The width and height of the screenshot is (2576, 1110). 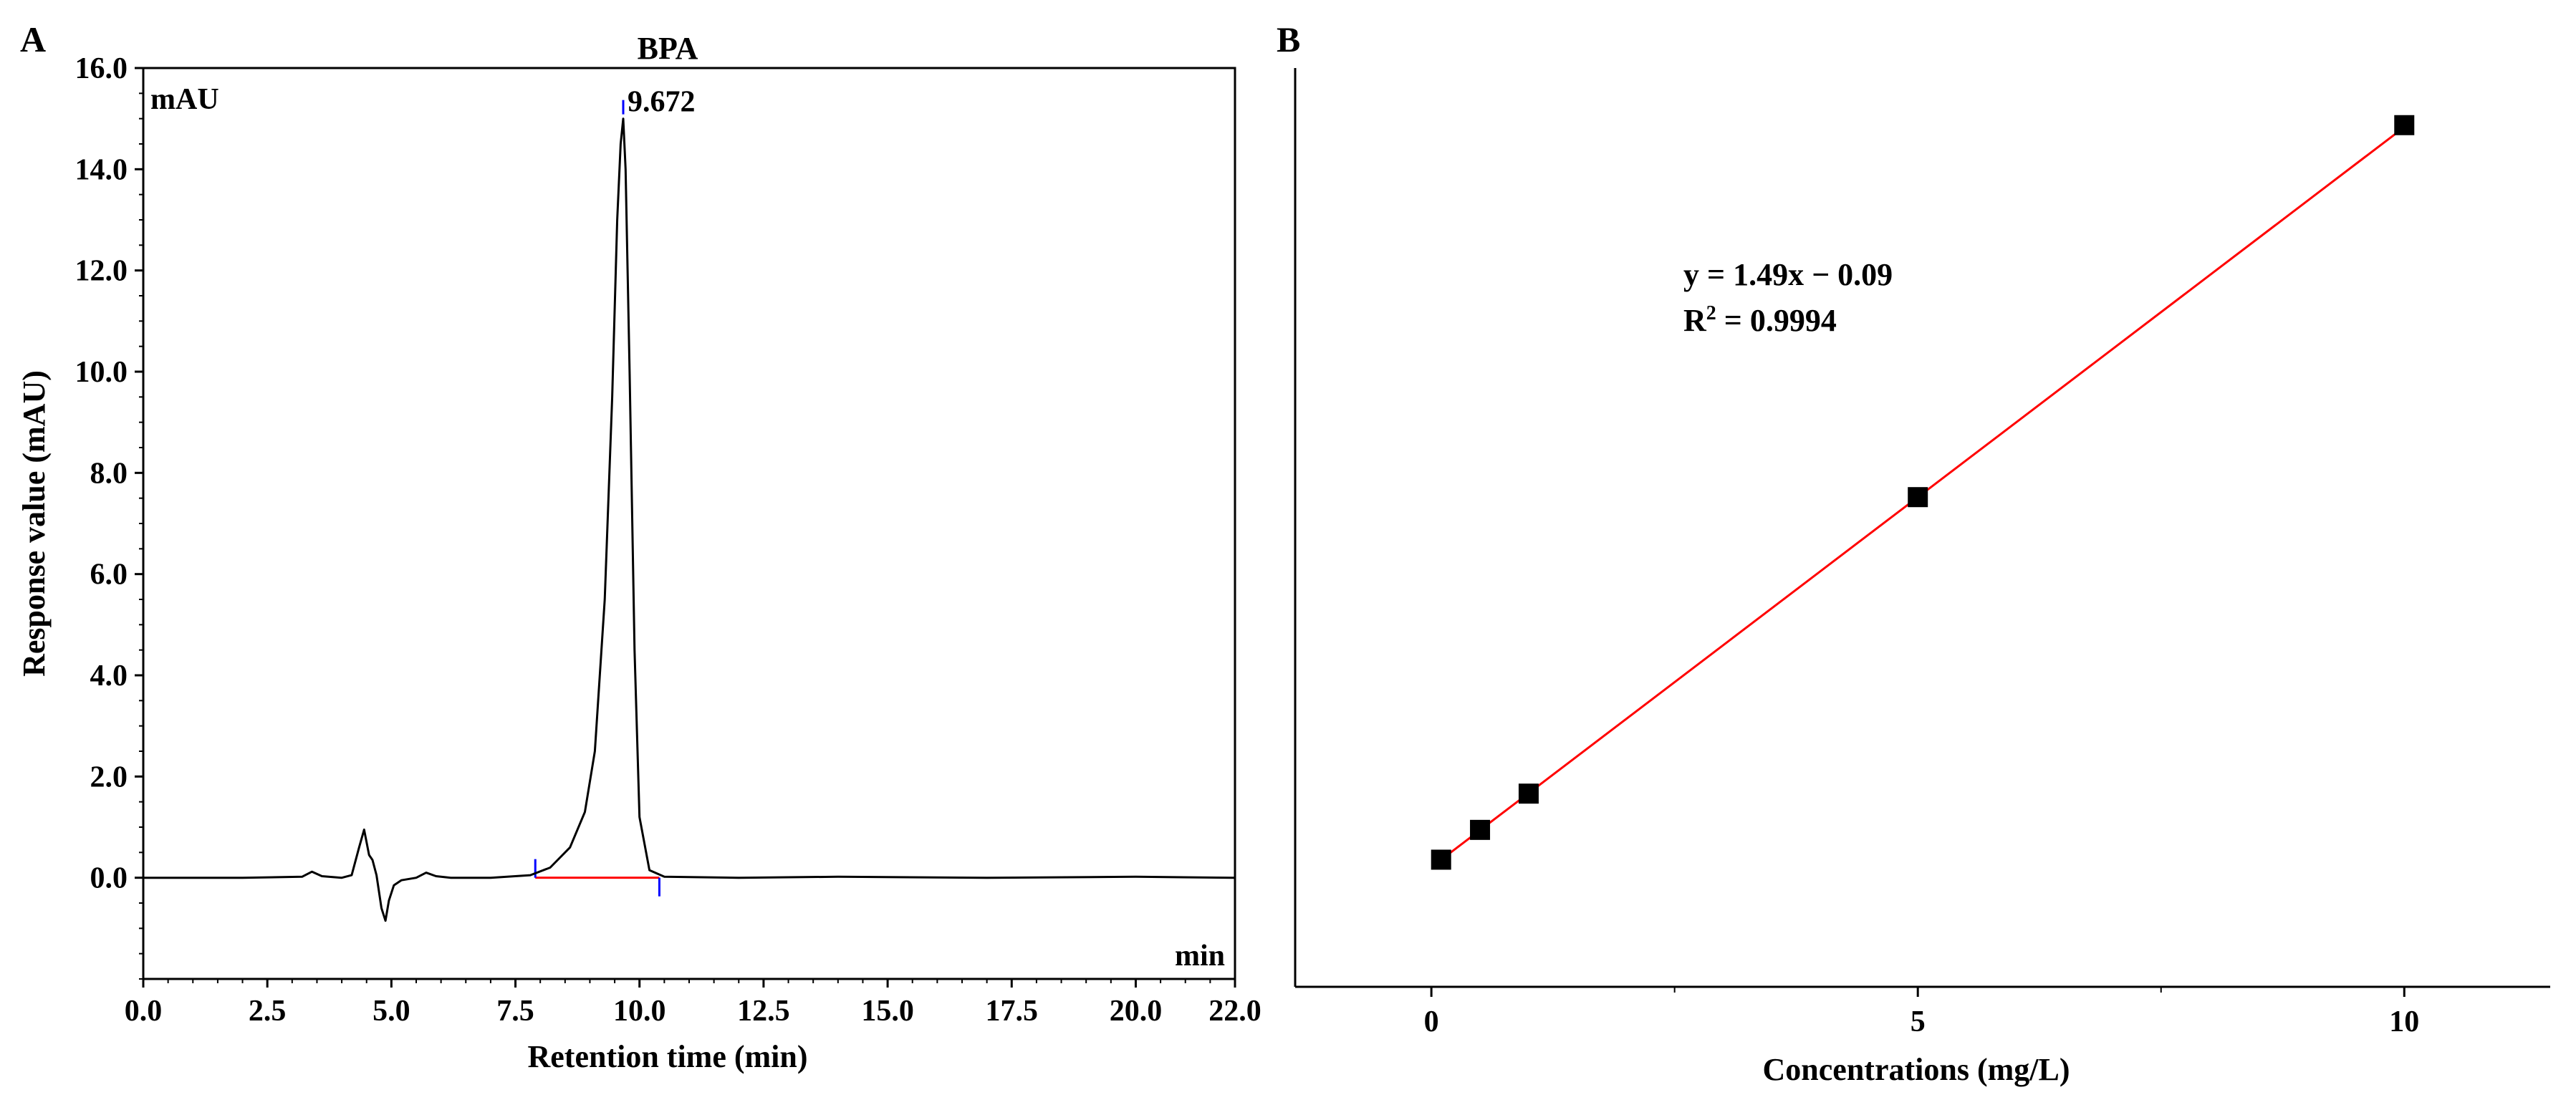 What do you see at coordinates (693, 1003) in the screenshot?
I see `chart-a-x-ticks: 0.0 2.5 5.0 7.5 10.0 12.5 15.0 17.5 20.0 22.0` at bounding box center [693, 1003].